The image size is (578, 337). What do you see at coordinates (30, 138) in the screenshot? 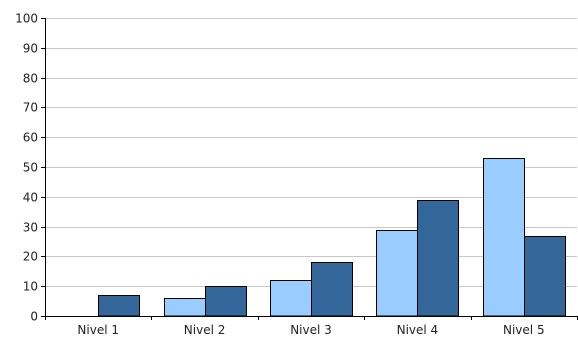
I see `y-tick-label: 60` at bounding box center [30, 138].